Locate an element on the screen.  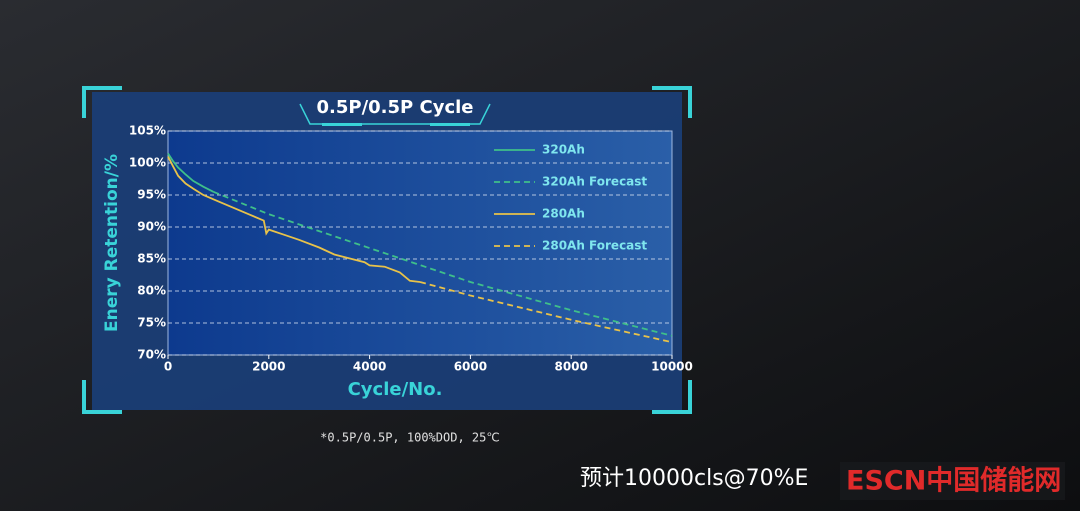
x-tick-label: 8000 is located at coordinates (570, 367).